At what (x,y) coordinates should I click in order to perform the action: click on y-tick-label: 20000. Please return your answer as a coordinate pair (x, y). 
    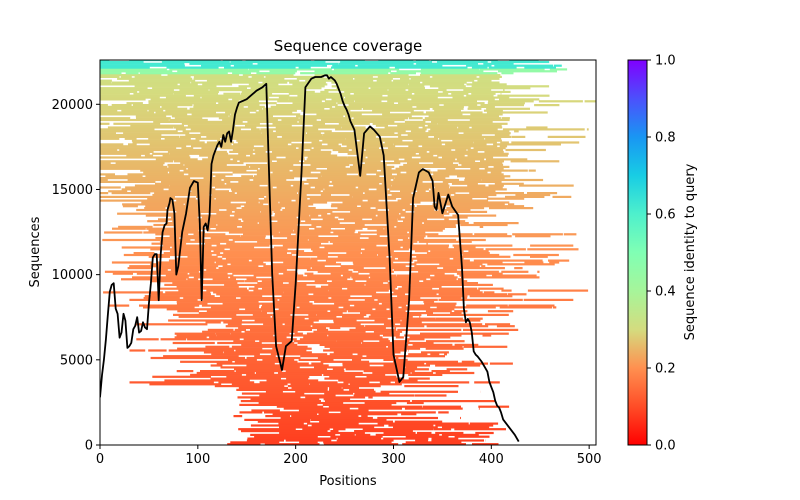
    Looking at the image, I should click on (72, 105).